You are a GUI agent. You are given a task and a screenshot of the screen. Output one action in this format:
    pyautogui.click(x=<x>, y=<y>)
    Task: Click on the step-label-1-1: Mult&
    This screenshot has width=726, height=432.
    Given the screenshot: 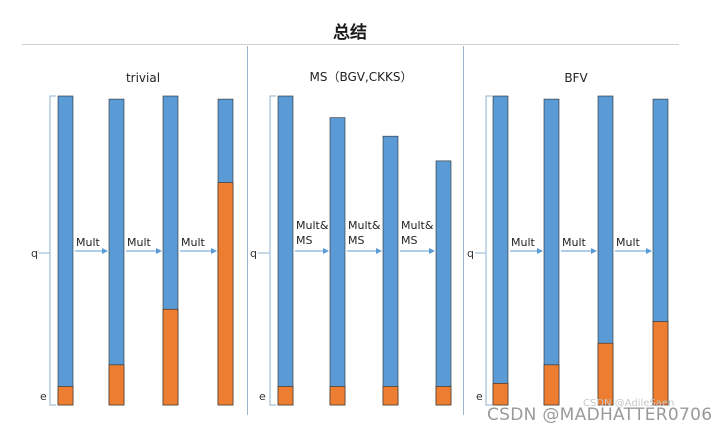 What is the action you would take?
    pyautogui.click(x=364, y=225)
    